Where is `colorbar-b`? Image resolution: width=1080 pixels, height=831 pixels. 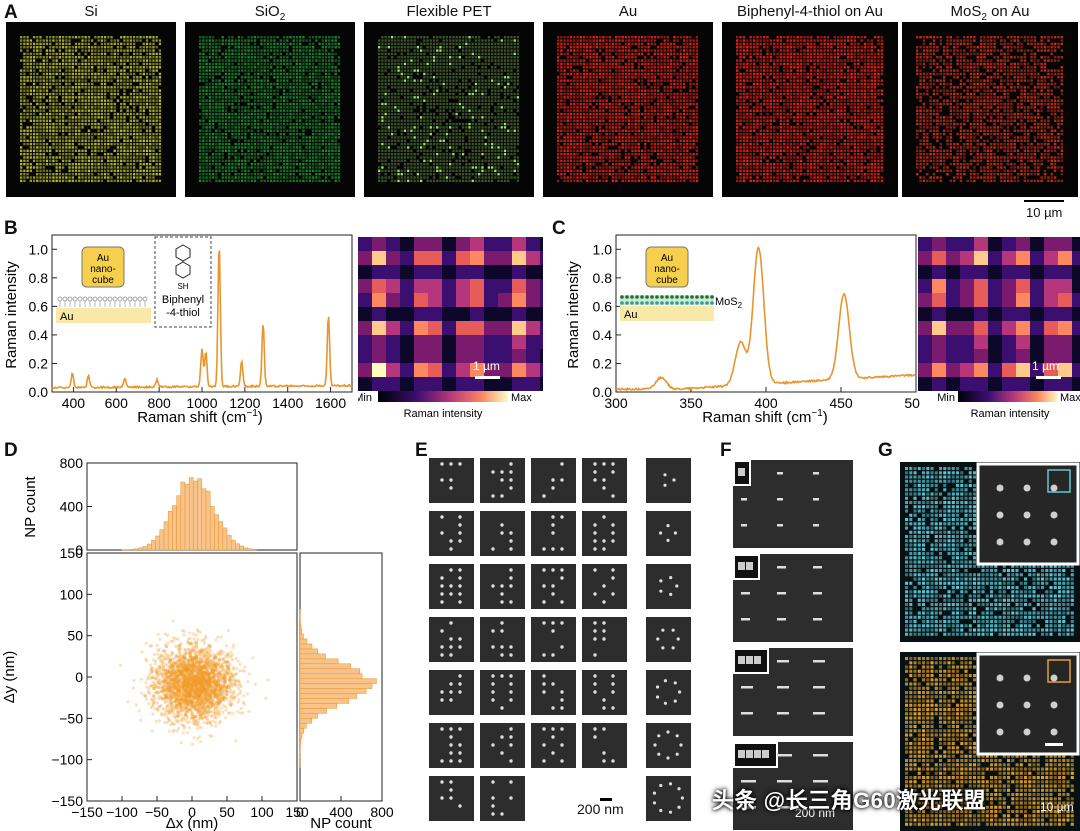 colorbar-b is located at coordinates (443, 396).